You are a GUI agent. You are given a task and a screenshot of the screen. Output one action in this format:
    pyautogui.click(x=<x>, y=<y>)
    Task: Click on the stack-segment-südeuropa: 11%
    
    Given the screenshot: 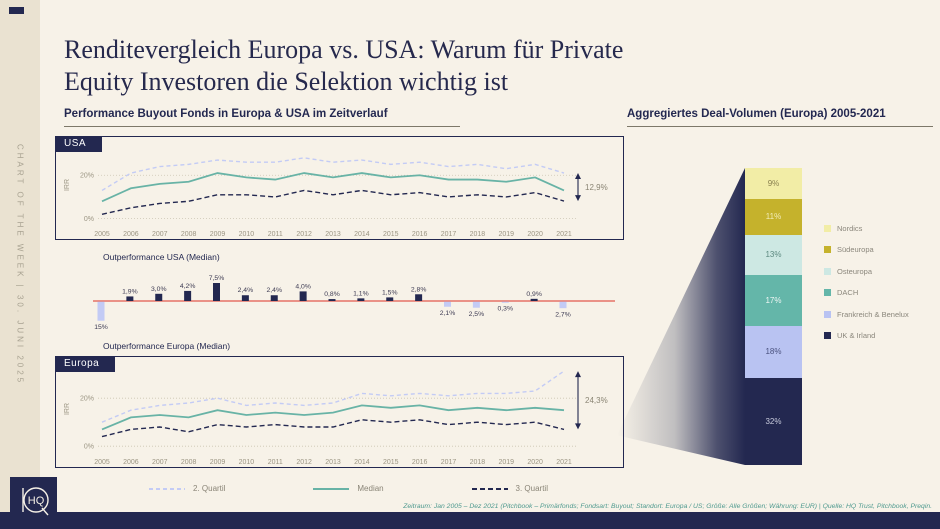 What is the action you would take?
    pyautogui.click(x=773, y=216)
    